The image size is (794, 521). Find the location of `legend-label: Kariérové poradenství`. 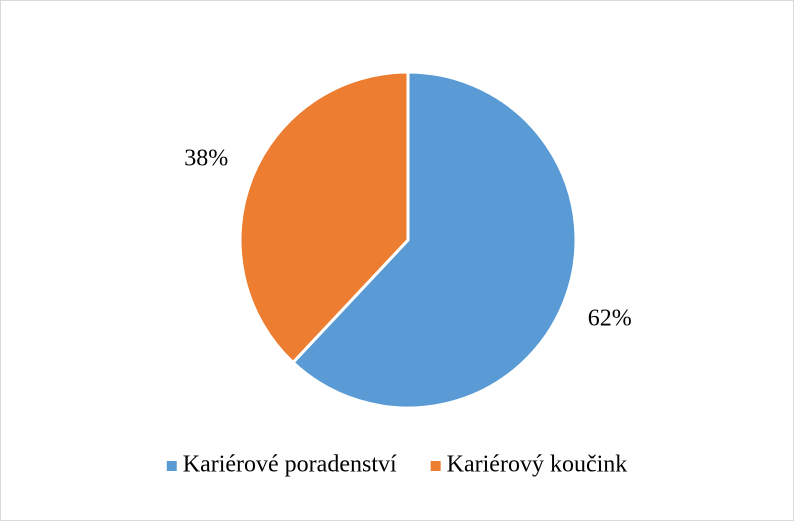

legend-label: Kariérové poradenství is located at coordinates (290, 465).